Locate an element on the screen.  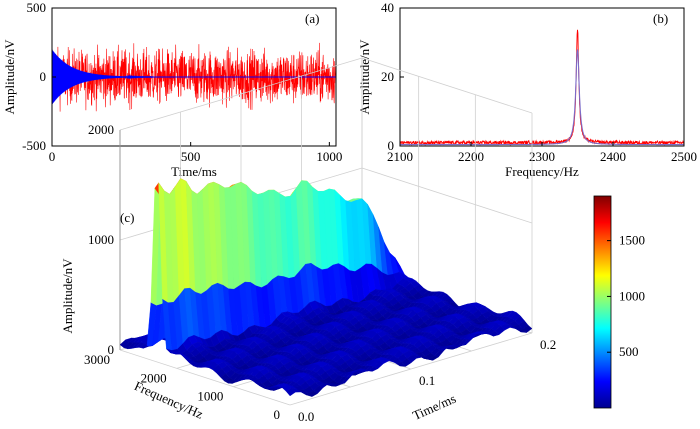
panel-b-x-ticks: 2100 2200 2300 2400 2500 is located at coordinates (542, 153).